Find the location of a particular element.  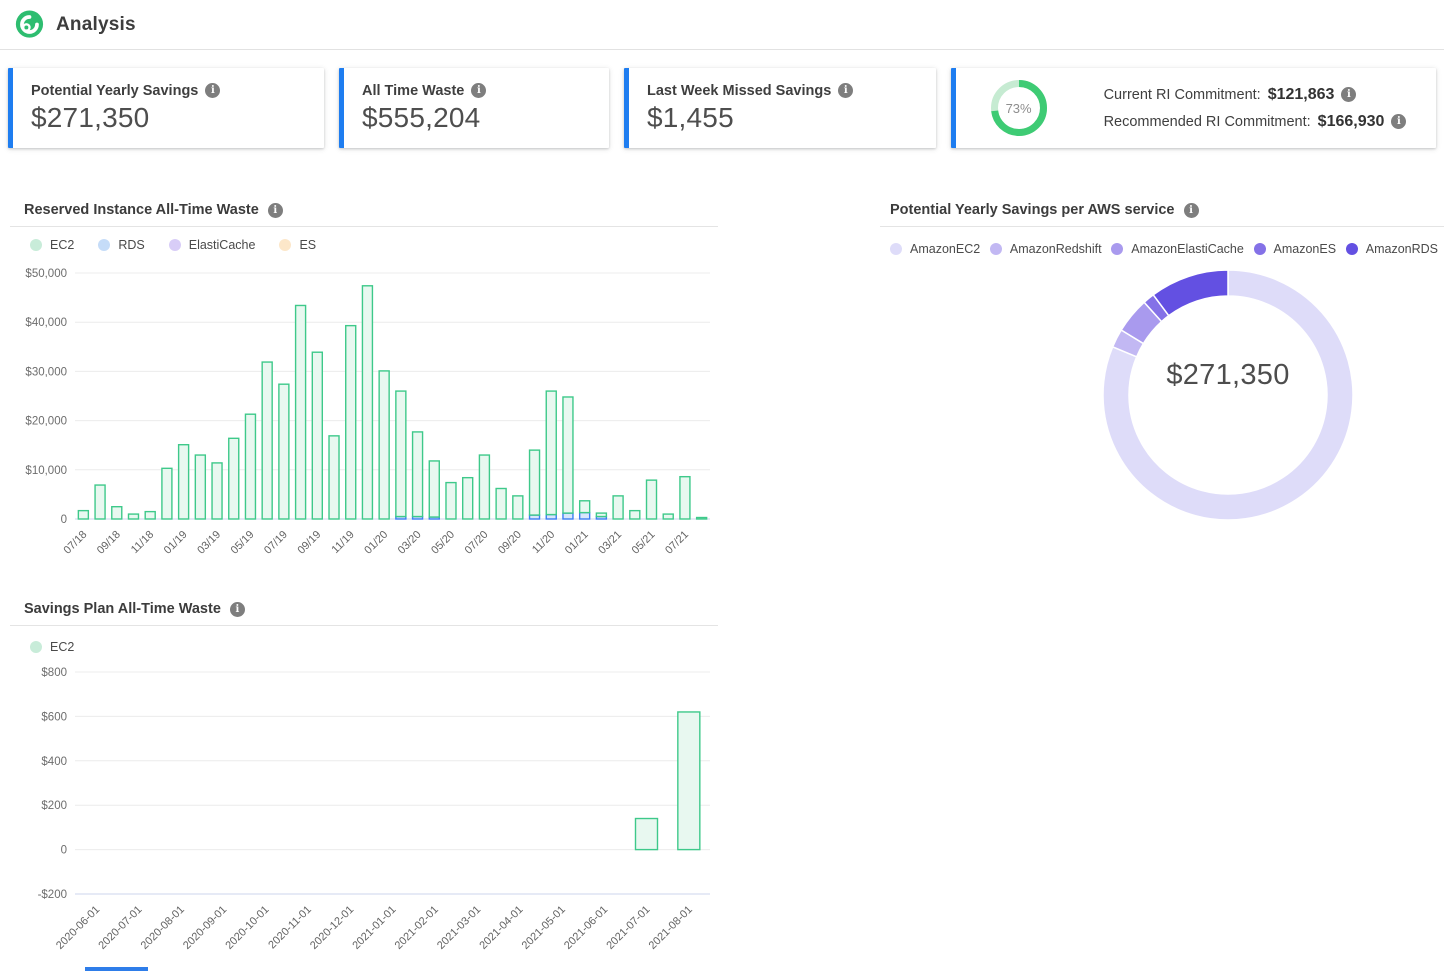

x-axis-tick-label: 11/18 is located at coordinates (142, 542).